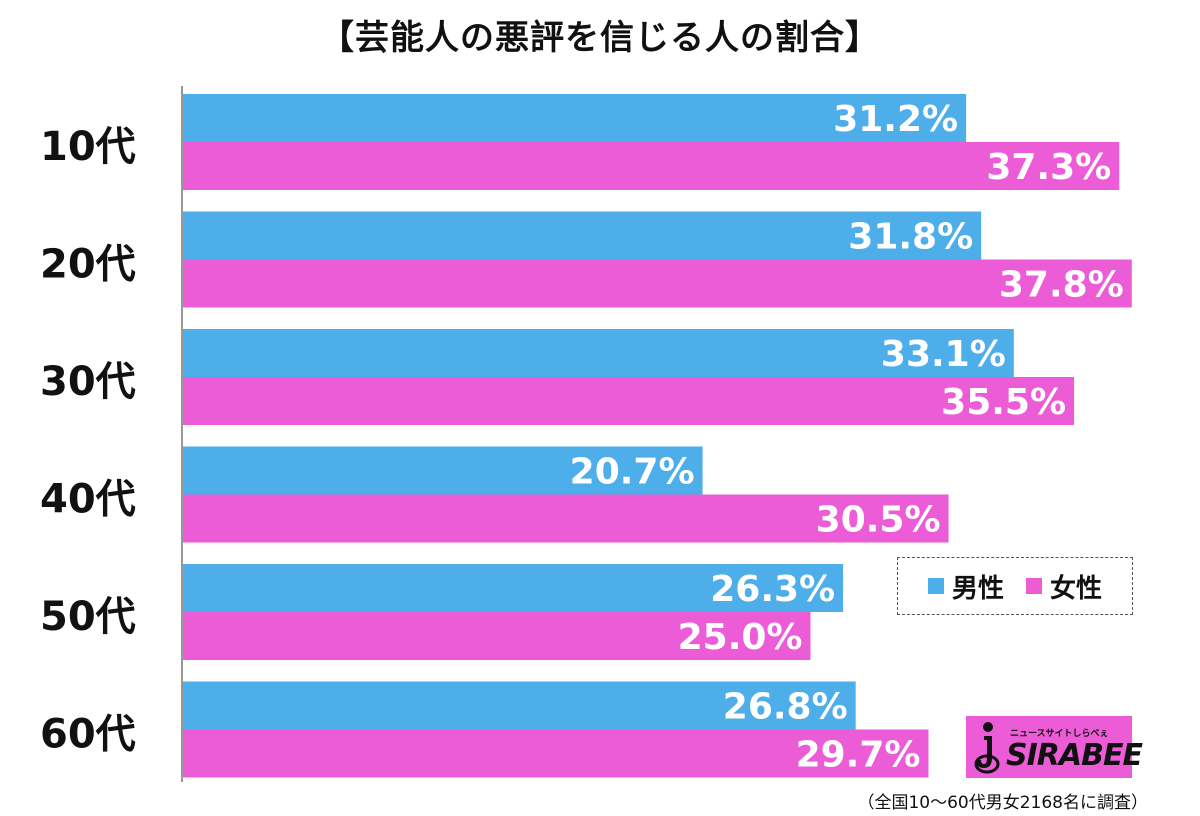  Describe the element at coordinates (88, 735) in the screenshot. I see `category-label: 60代` at that location.